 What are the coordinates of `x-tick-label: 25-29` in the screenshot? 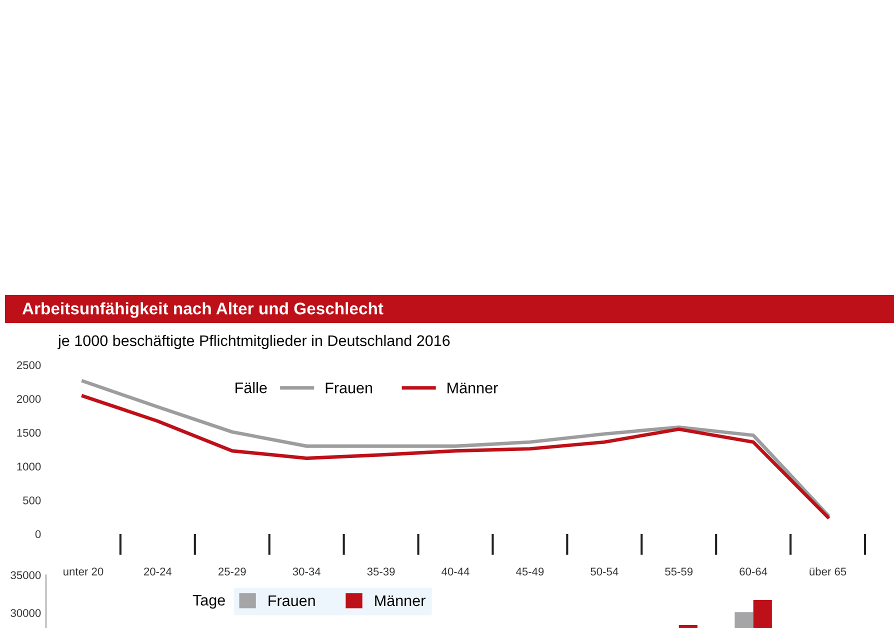 It's located at (232, 572).